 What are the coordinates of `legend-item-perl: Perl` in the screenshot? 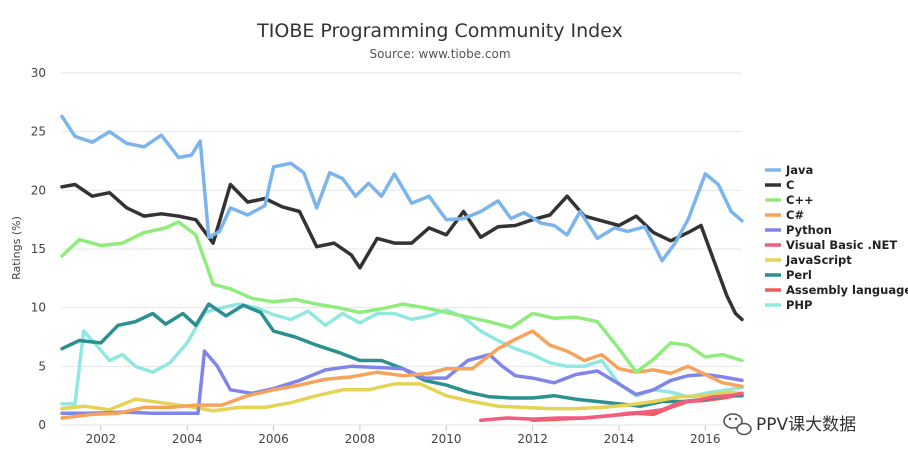 It's located at (788, 275).